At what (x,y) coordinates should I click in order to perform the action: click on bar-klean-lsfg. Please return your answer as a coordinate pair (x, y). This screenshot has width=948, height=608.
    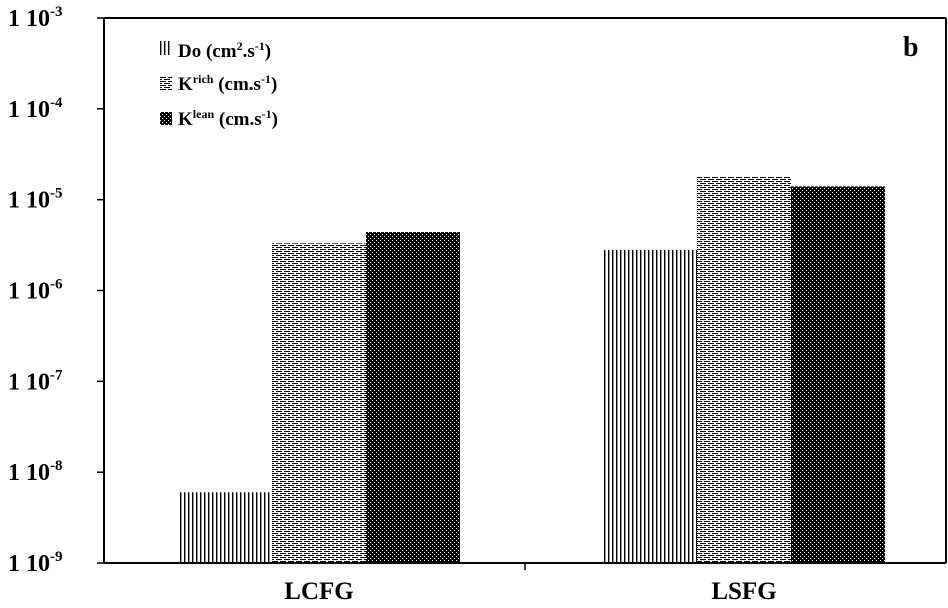
    Looking at the image, I should click on (838, 374).